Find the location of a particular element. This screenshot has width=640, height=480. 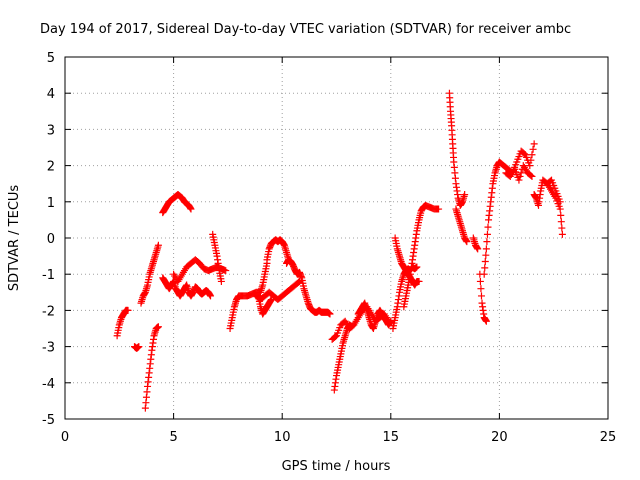

y-tick-label: -1 is located at coordinates (48, 275).